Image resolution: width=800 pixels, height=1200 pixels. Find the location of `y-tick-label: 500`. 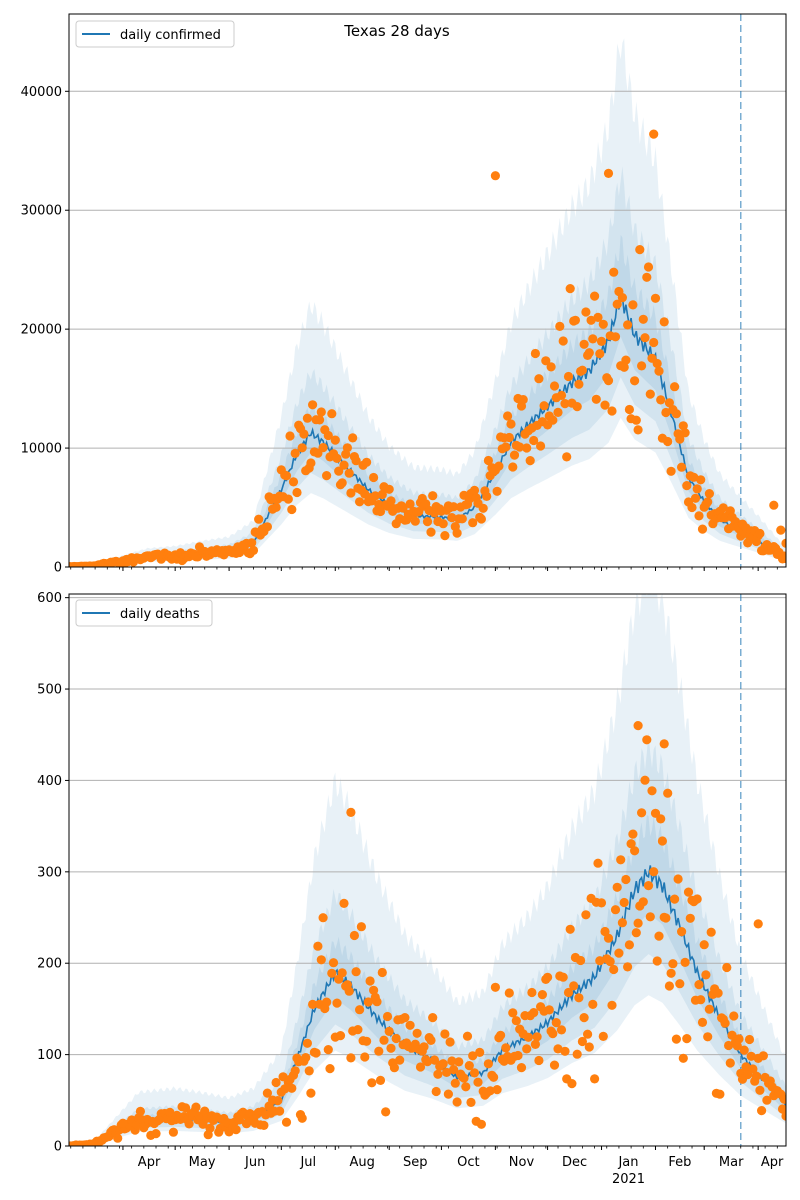

y-tick-label: 500 is located at coordinates (49, 690).